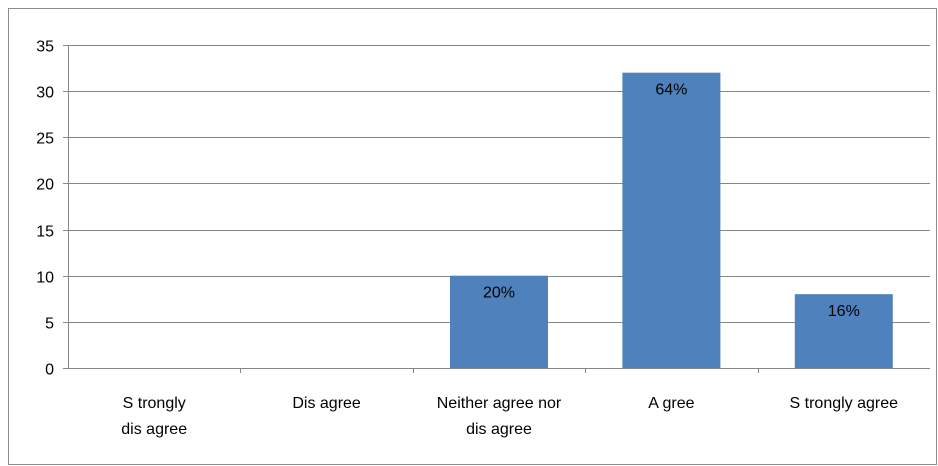 Image resolution: width=938 pixels, height=466 pixels. Describe the element at coordinates (844, 311) in the screenshot. I see `data-label-4: 16%` at that location.